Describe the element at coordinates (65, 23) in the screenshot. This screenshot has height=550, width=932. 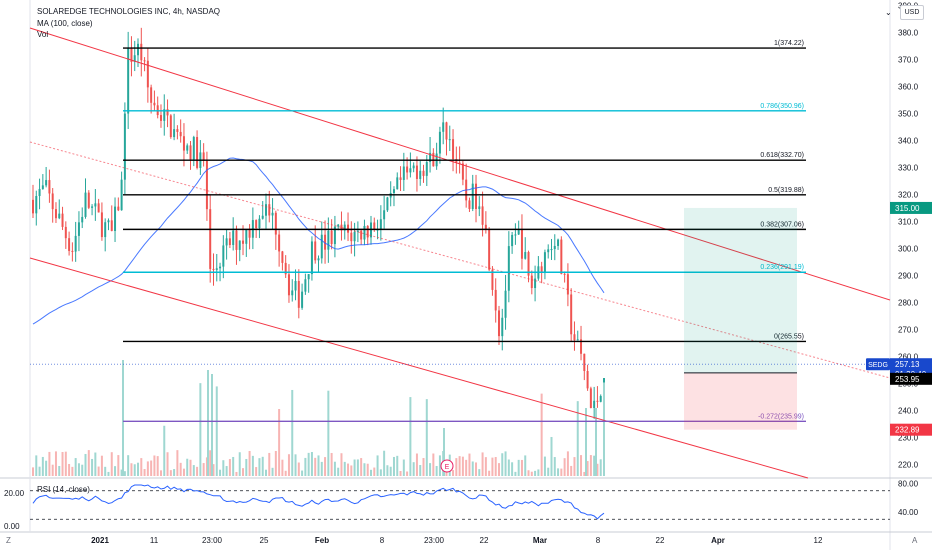
I see `ma-indicator-label: MA (100, close)` at that location.